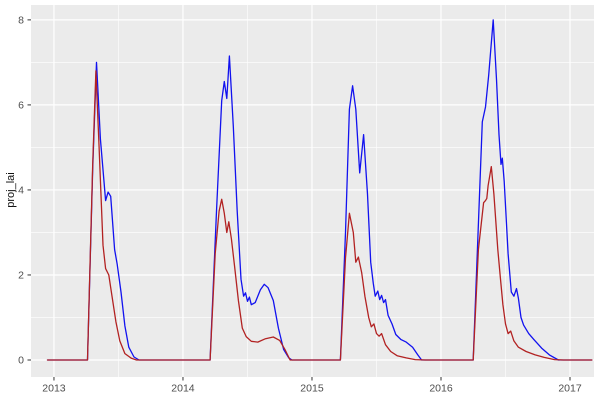 The image size is (600, 400). I want to click on x-tick-label: 2013, so click(54, 389).